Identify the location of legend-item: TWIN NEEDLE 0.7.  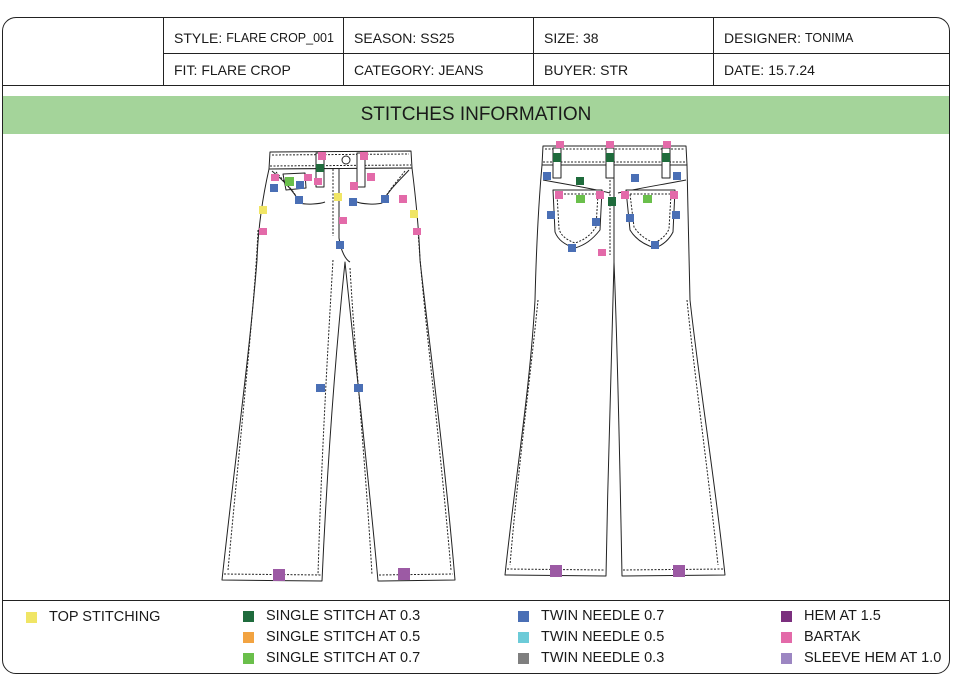
(591, 616).